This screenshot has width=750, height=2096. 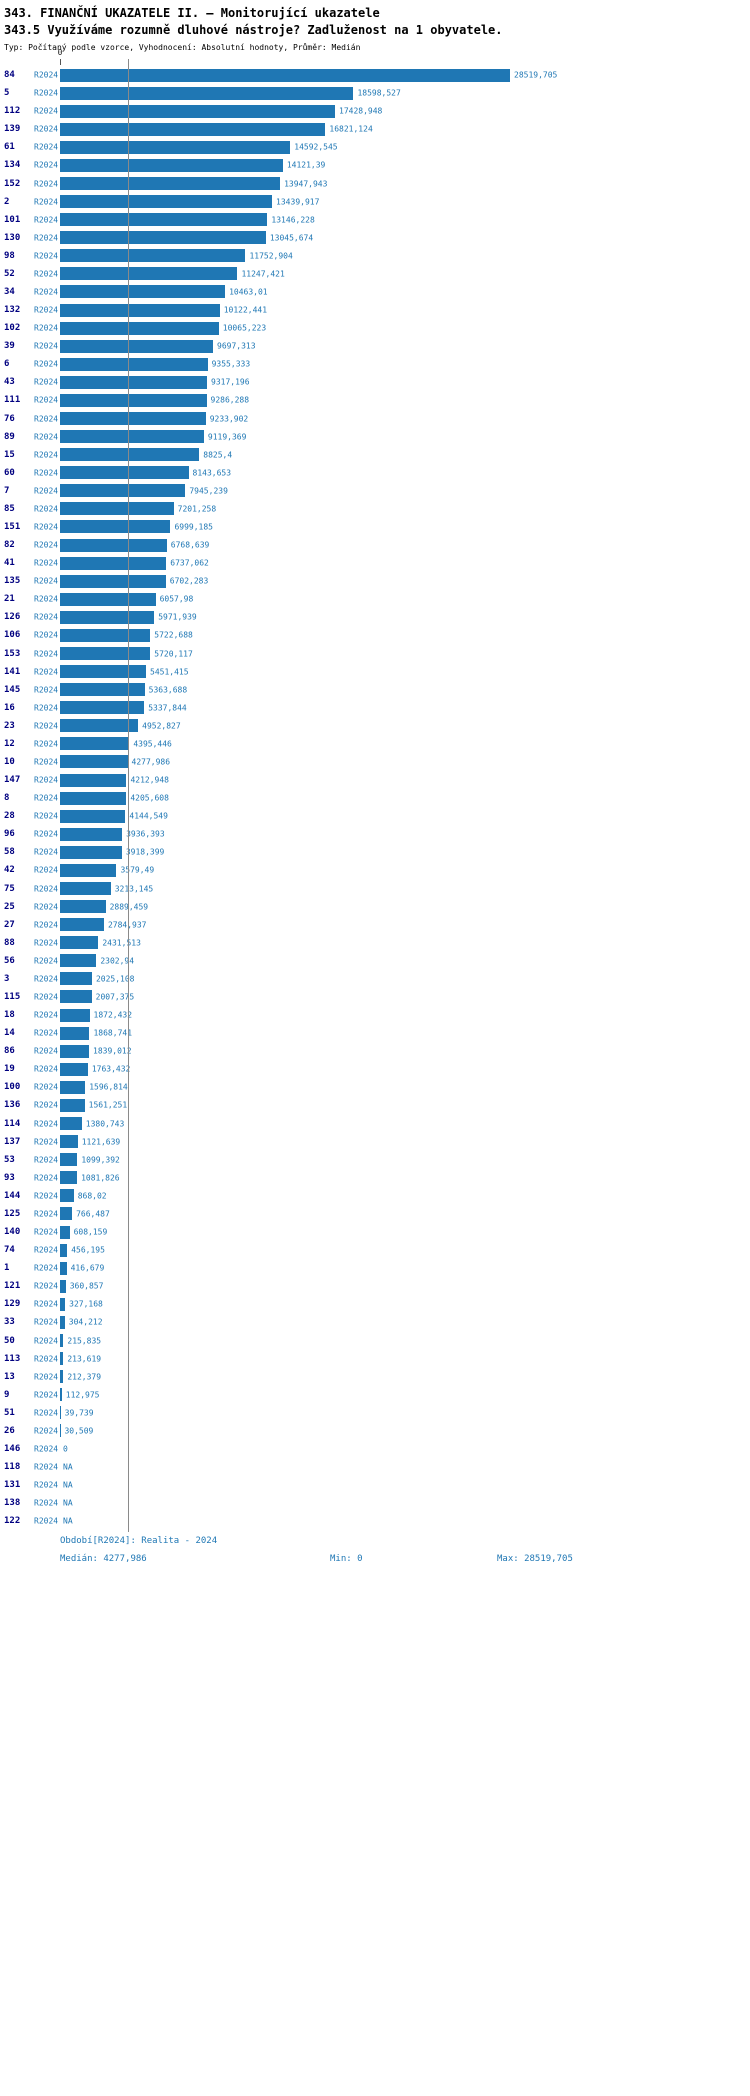 What do you see at coordinates (375, 563) in the screenshot?
I see `chart-row: 41 R2024 6737,062` at bounding box center [375, 563].